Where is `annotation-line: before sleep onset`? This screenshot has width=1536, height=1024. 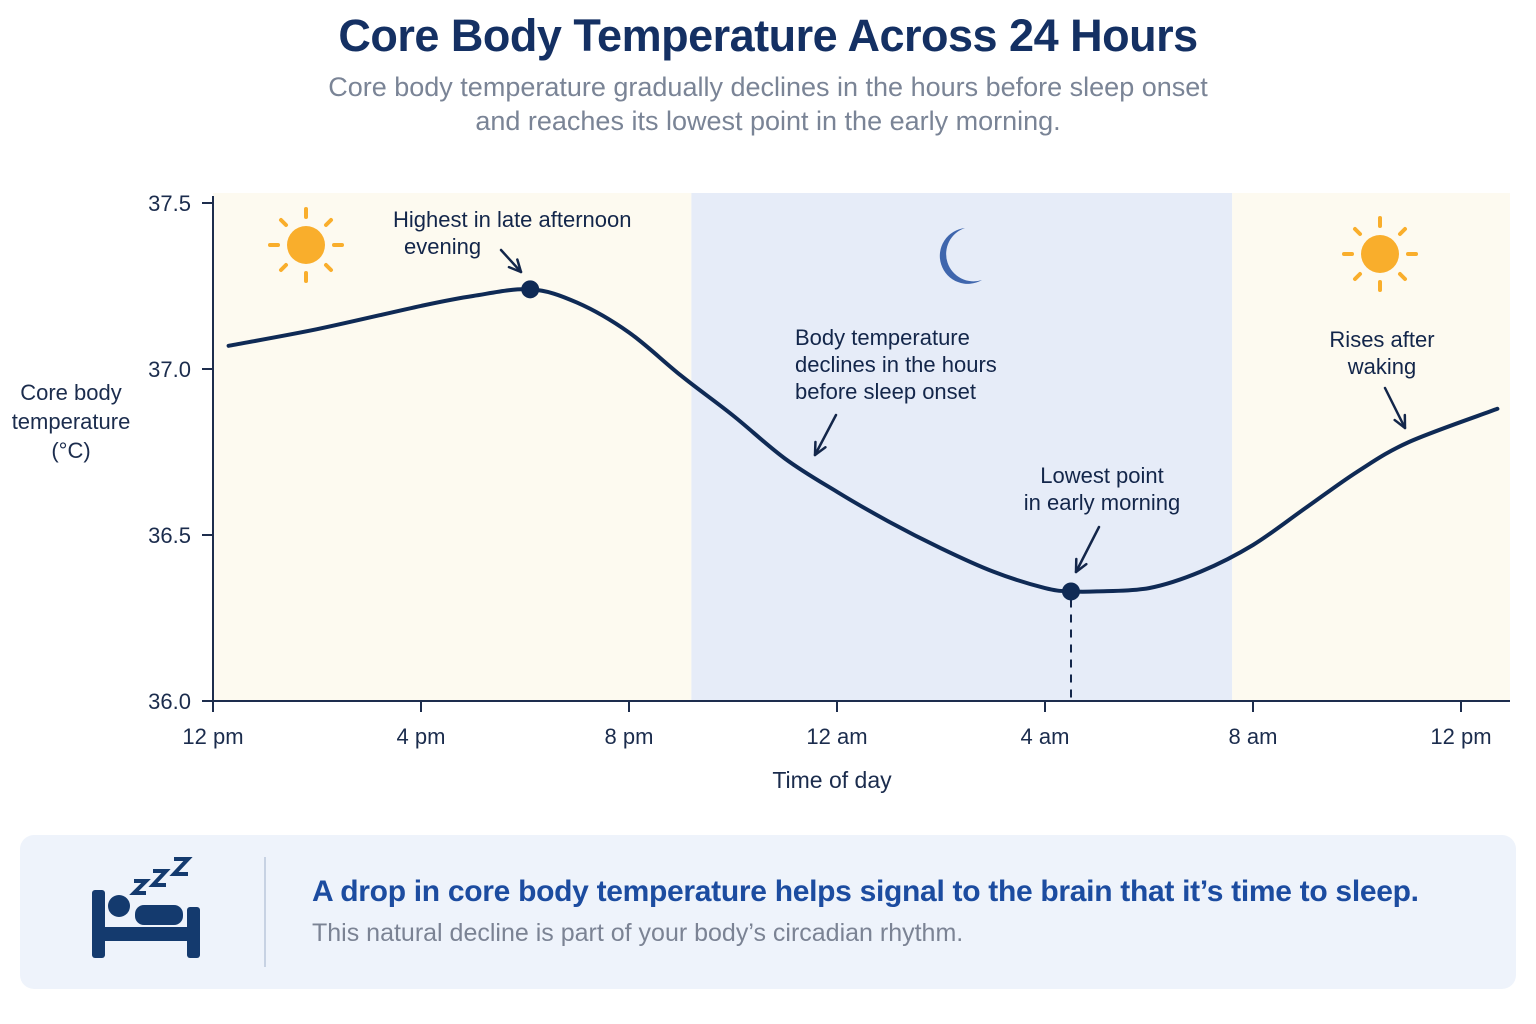 annotation-line: before sleep onset is located at coordinates (886, 391).